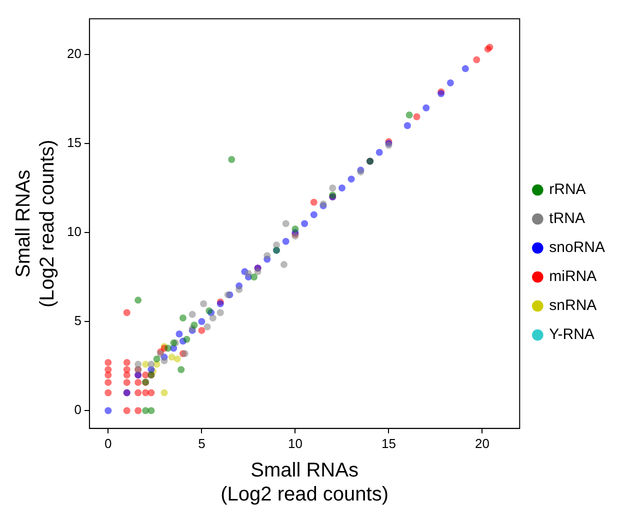  I want to click on legend-label: Y-RNA, so click(571, 335).